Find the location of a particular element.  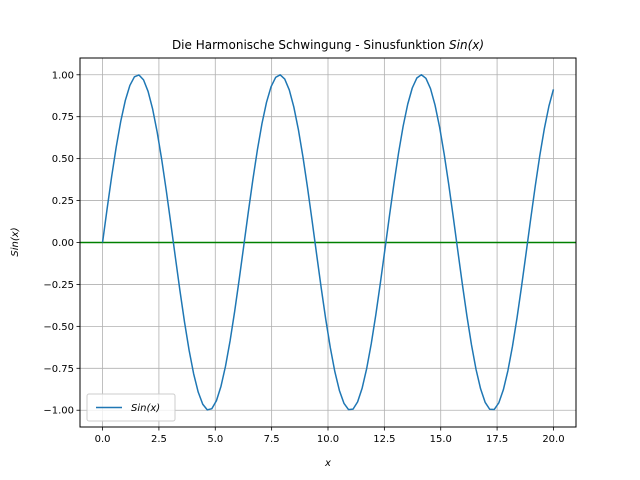

y-tick-label: 1.00 is located at coordinates (63, 75).